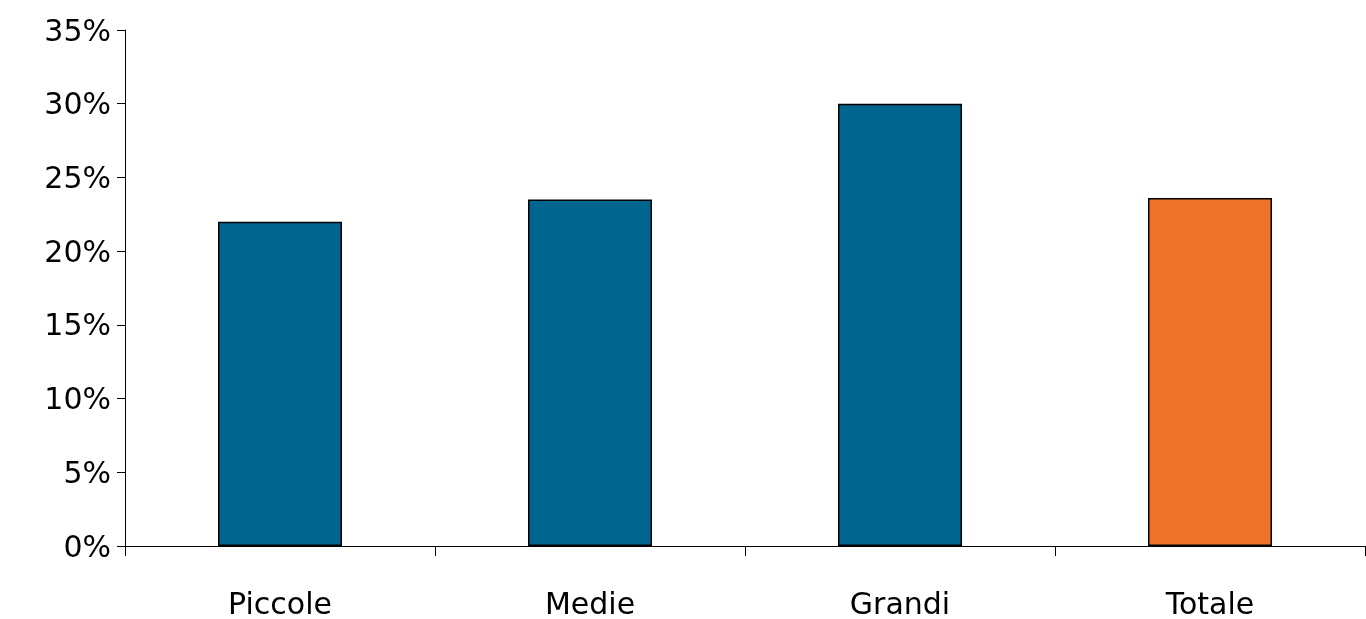  Describe the element at coordinates (77, 30) in the screenshot. I see `y-tick-label: 35%` at that location.